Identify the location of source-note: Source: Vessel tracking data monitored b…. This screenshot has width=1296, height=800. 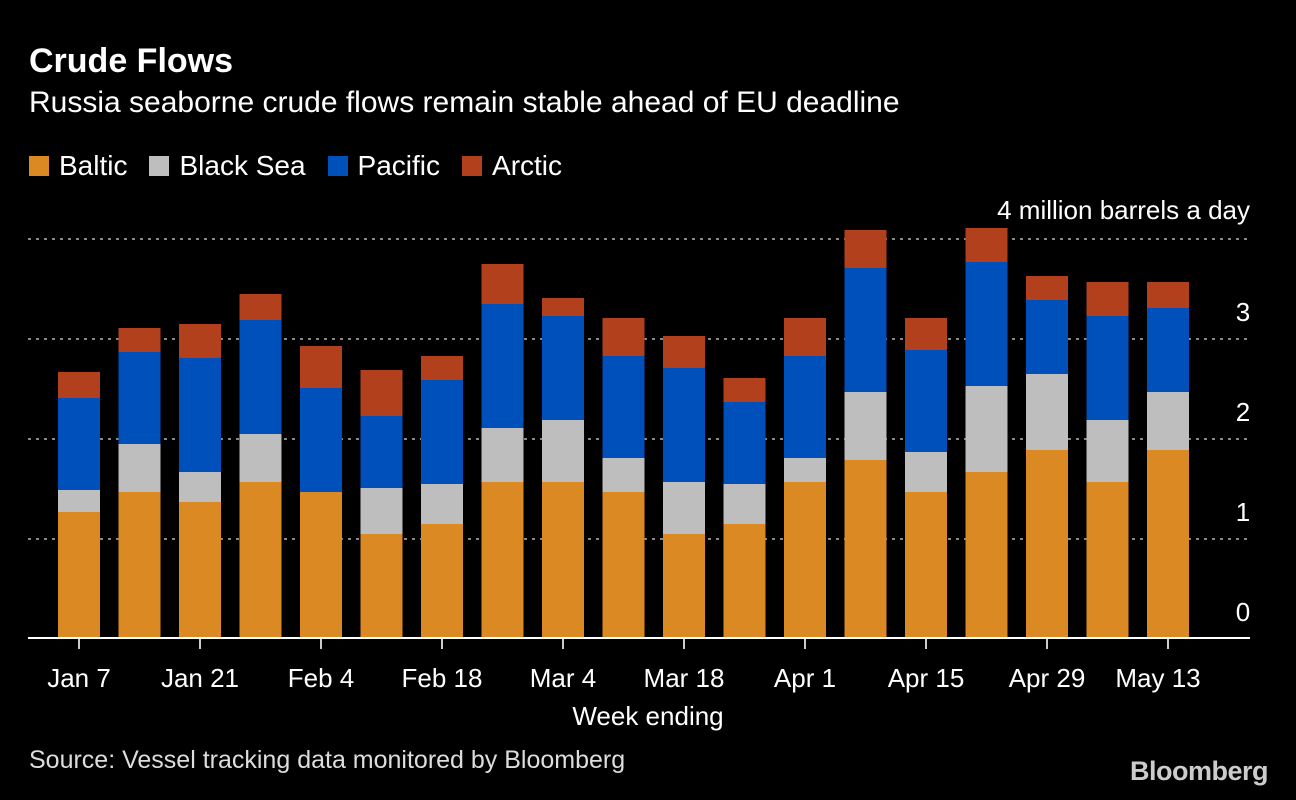
(327, 760).